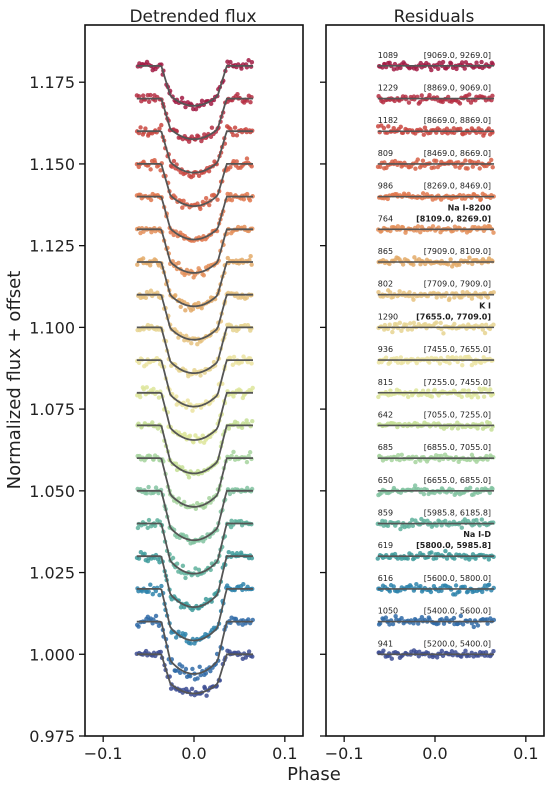 This screenshot has height=790, width=551. What do you see at coordinates (385, 186) in the screenshot?
I see `annotation-rms: 986` at bounding box center [385, 186].